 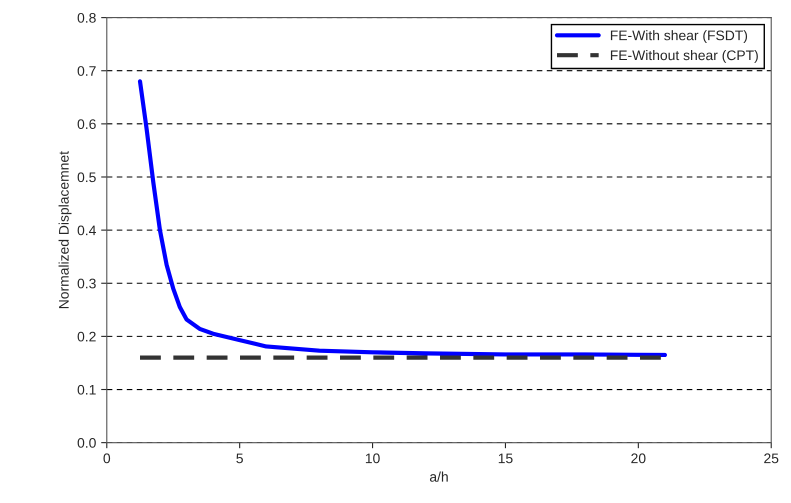 What do you see at coordinates (87, 177) in the screenshot?
I see `y-tick-label: 0.5` at bounding box center [87, 177].